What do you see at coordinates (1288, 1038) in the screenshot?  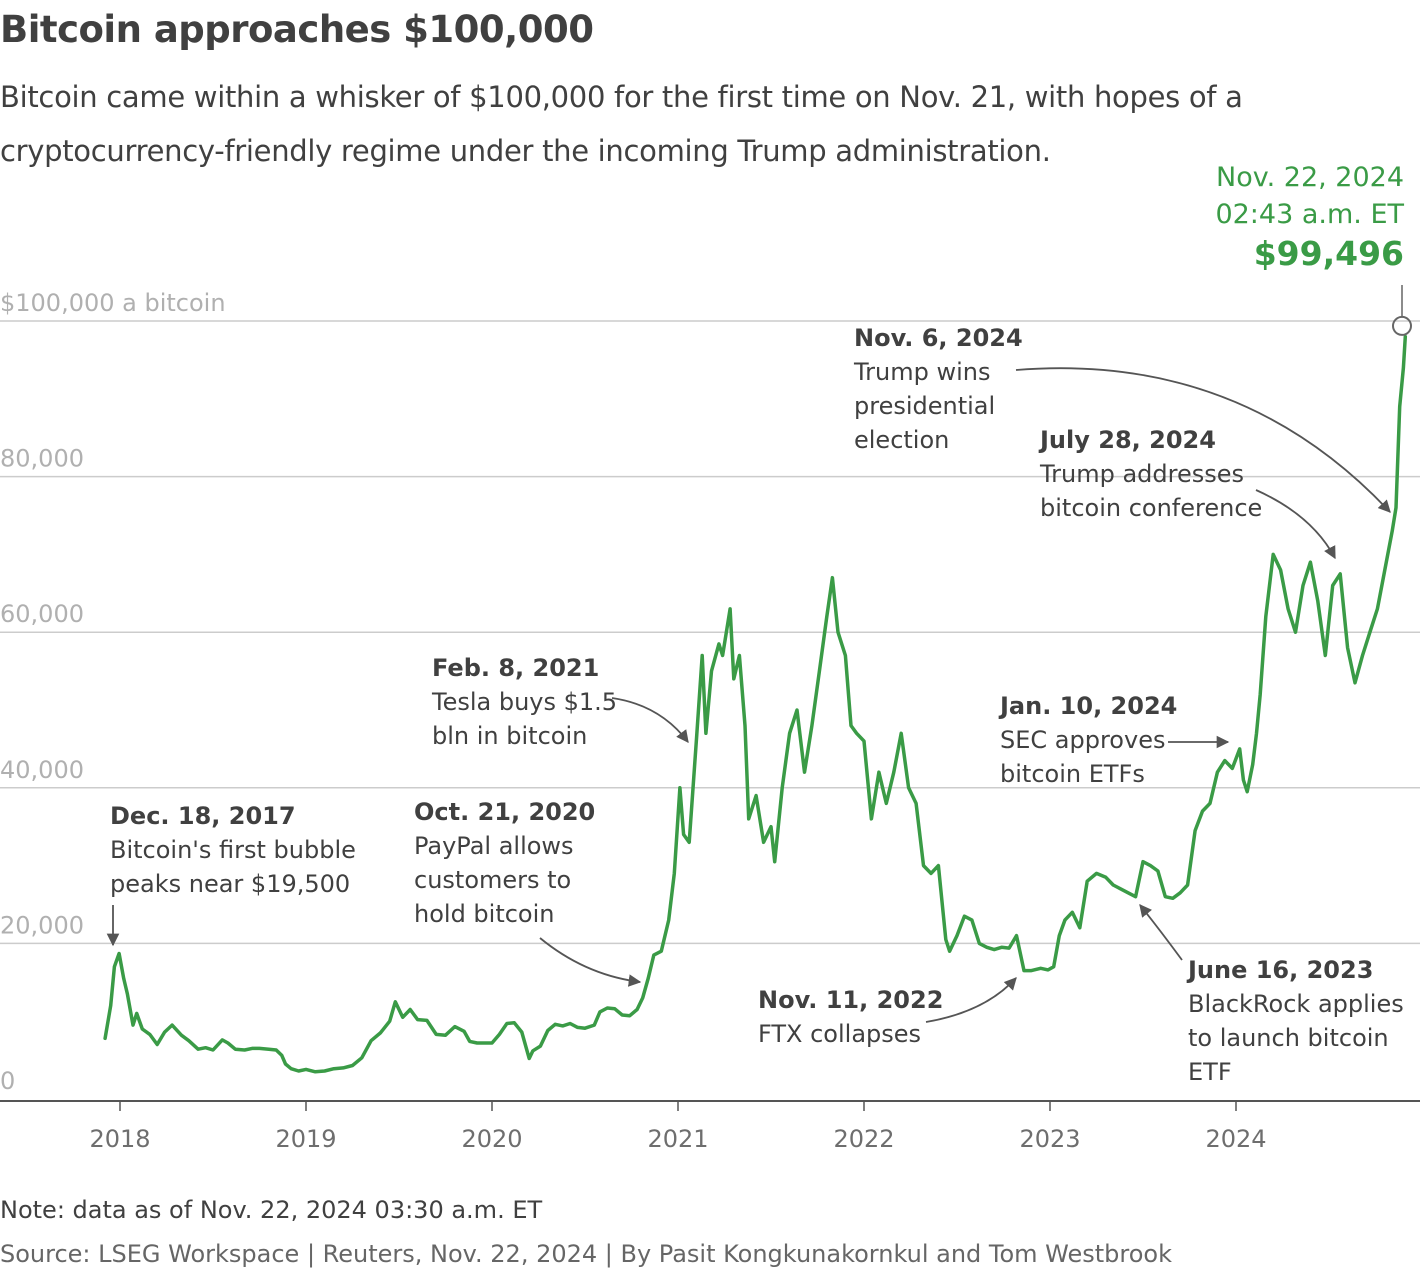 I see `annotation-text: to launch bitcoin` at bounding box center [1288, 1038].